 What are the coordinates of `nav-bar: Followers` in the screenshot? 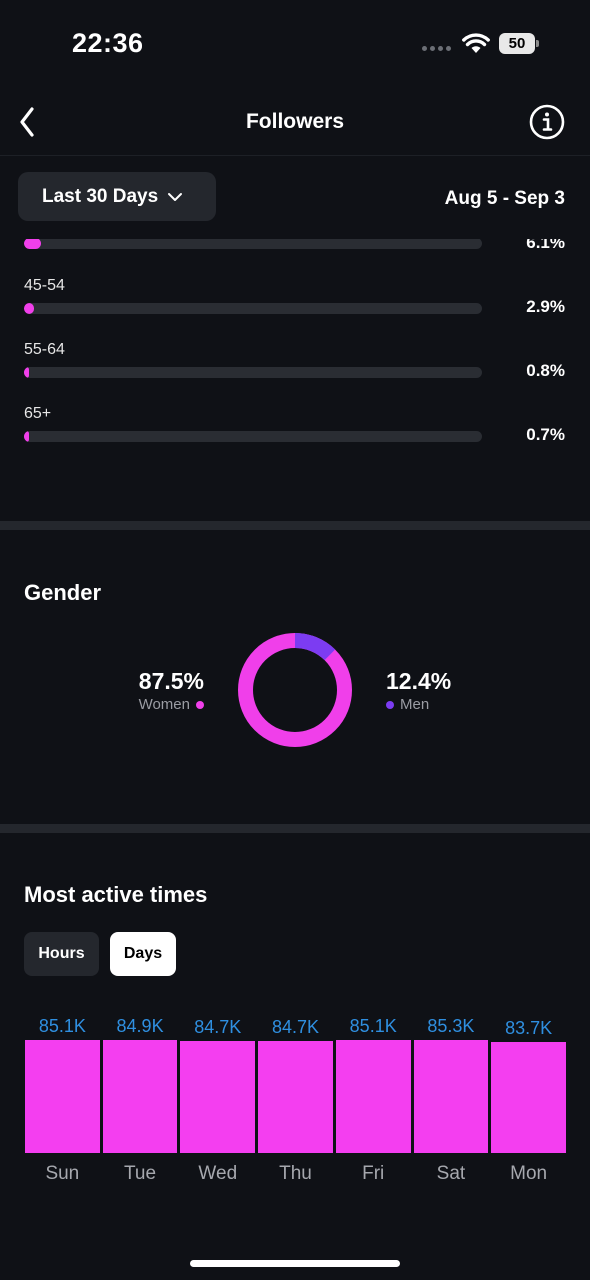 It's located at (295, 124).